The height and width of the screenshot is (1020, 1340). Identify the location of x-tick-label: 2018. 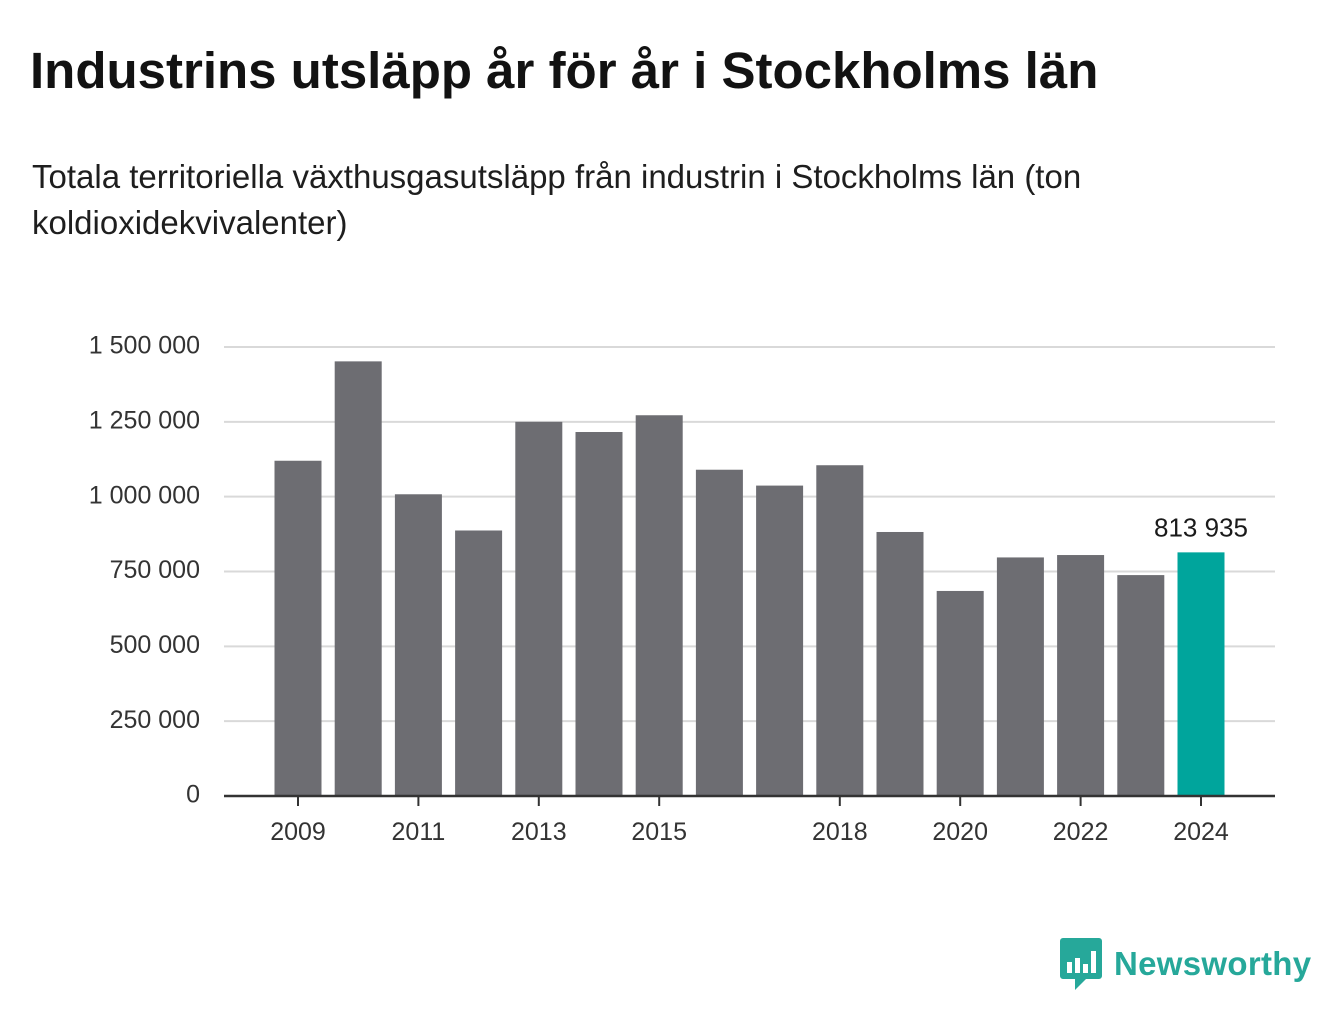
(840, 832).